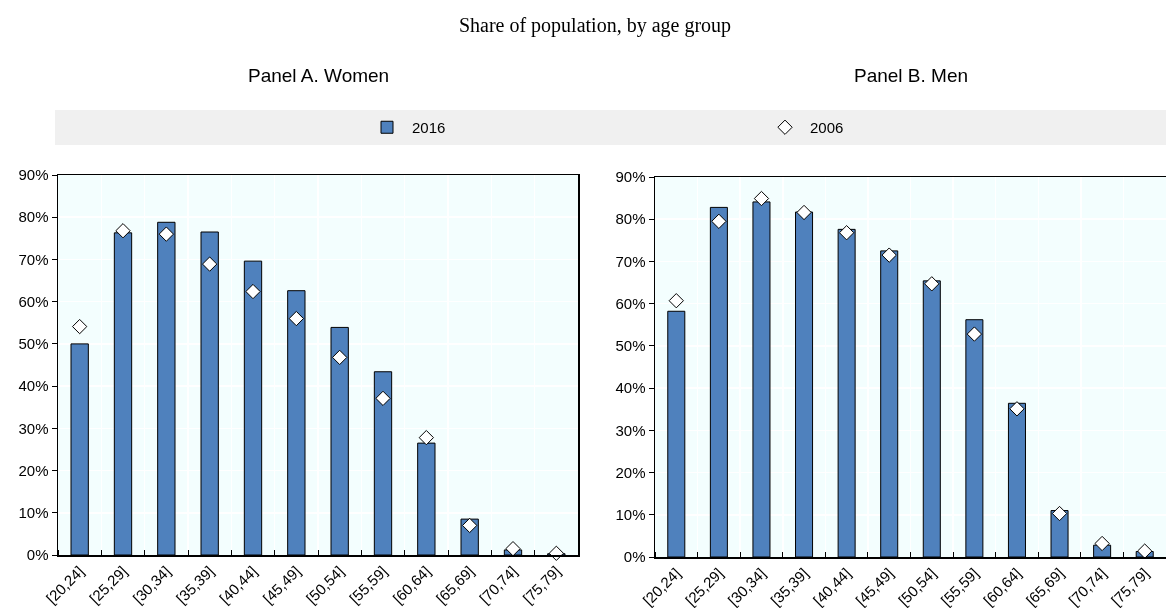 The height and width of the screenshot is (608, 1166). What do you see at coordinates (827, 128) in the screenshot?
I see `legend-label: 2006` at bounding box center [827, 128].